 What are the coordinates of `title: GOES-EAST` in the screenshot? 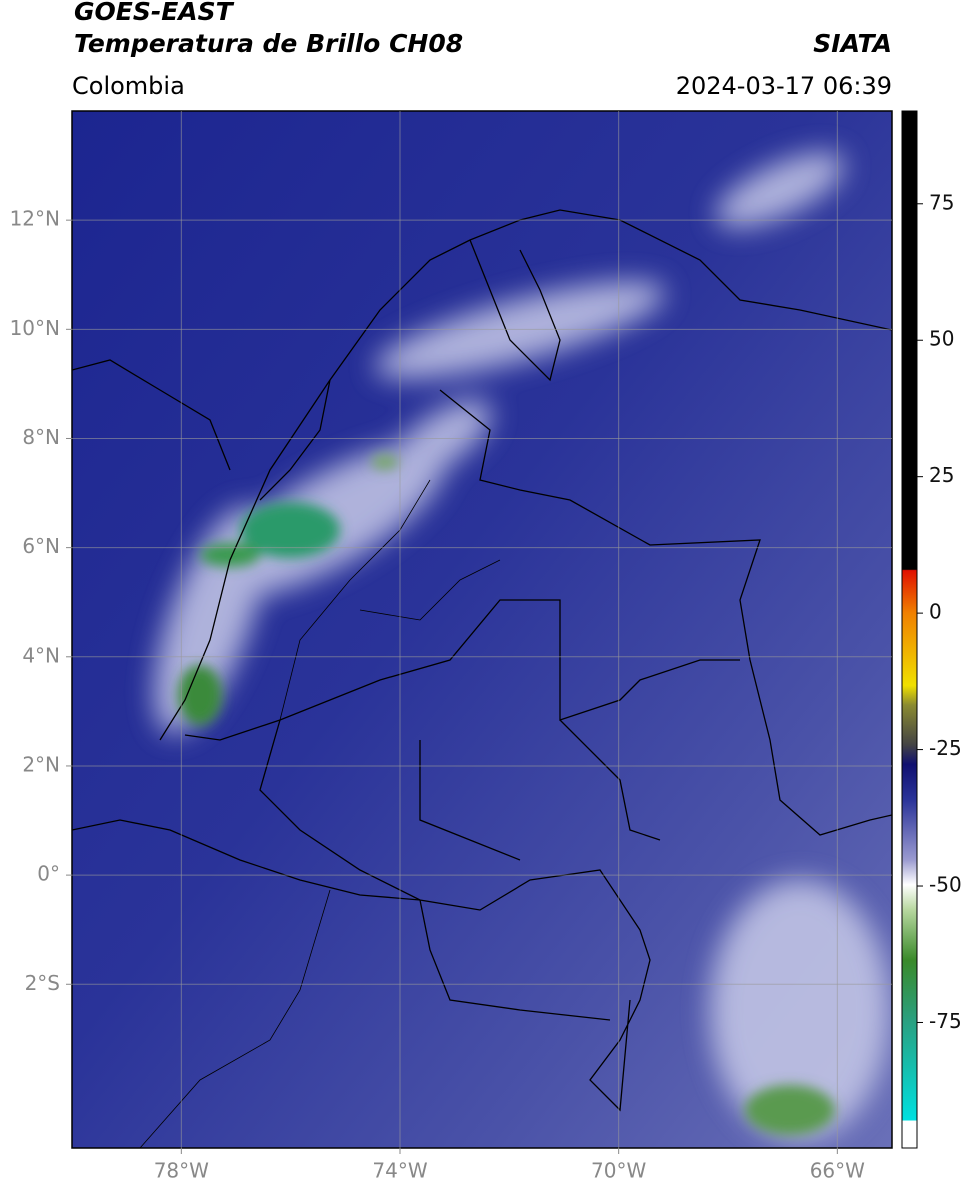 It's located at (154, 13).